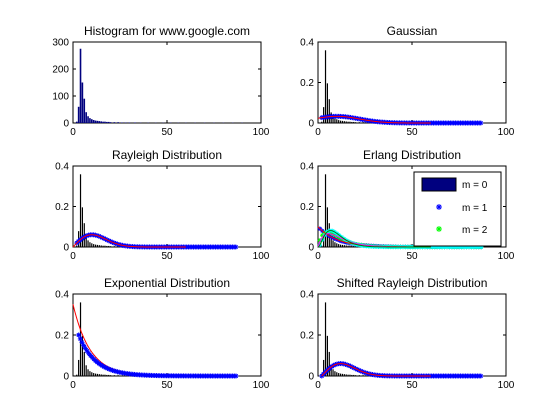 This screenshot has width=560, height=420. Describe the element at coordinates (412, 31) in the screenshot. I see `subplot-title: Gaussian` at that location.